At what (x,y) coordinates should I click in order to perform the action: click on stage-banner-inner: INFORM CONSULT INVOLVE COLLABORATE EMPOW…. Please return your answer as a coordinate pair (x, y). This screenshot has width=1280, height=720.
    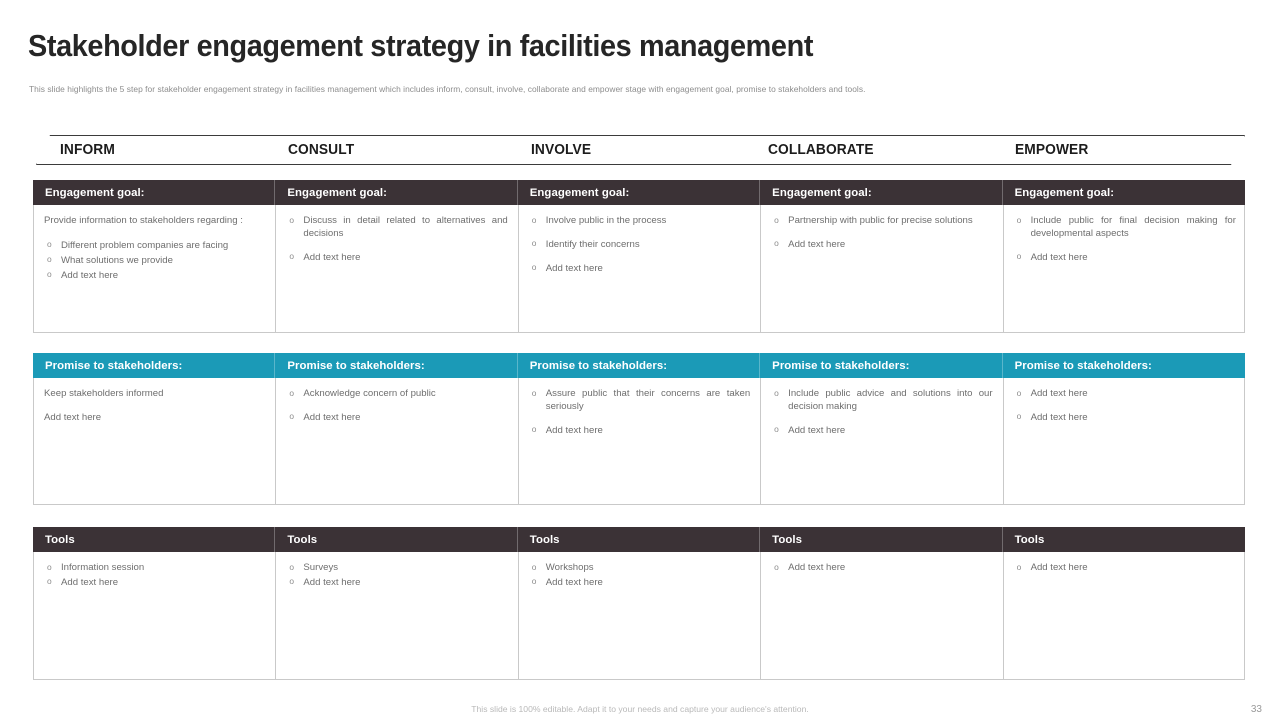
    Looking at the image, I should click on (640, 150).